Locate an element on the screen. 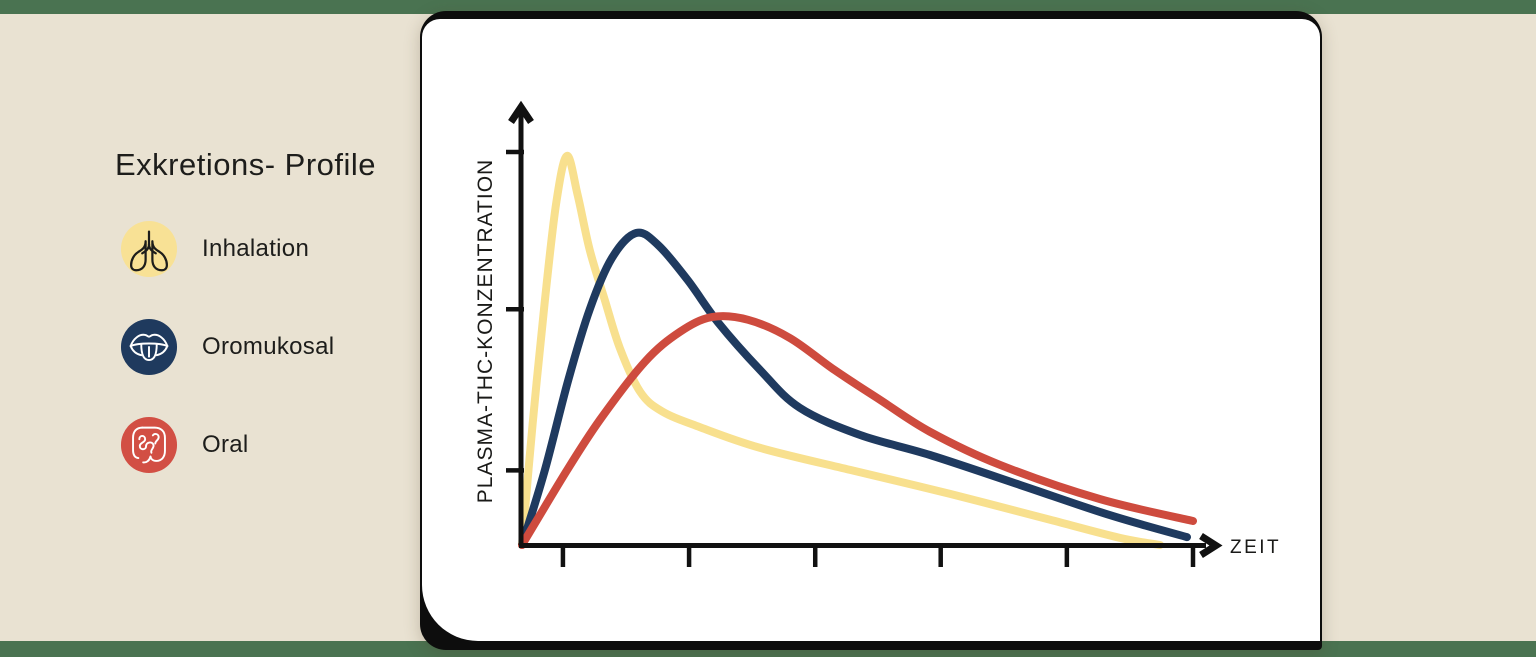 This screenshot has width=1536, height=657. y-axis-label: PLASMA-THC-KONZENTRATION is located at coordinates (485, 331).